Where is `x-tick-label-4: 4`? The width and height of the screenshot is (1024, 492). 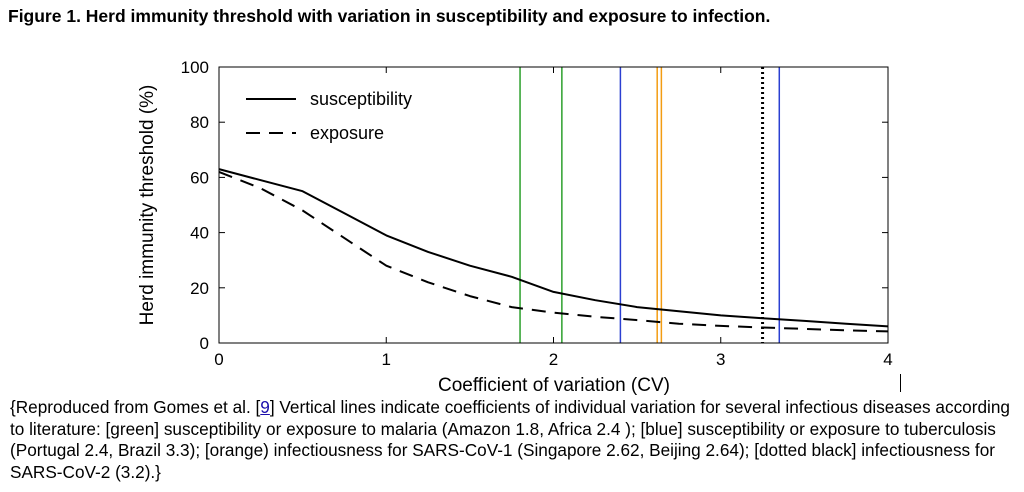 x-tick-label-4: 4 is located at coordinates (887, 359).